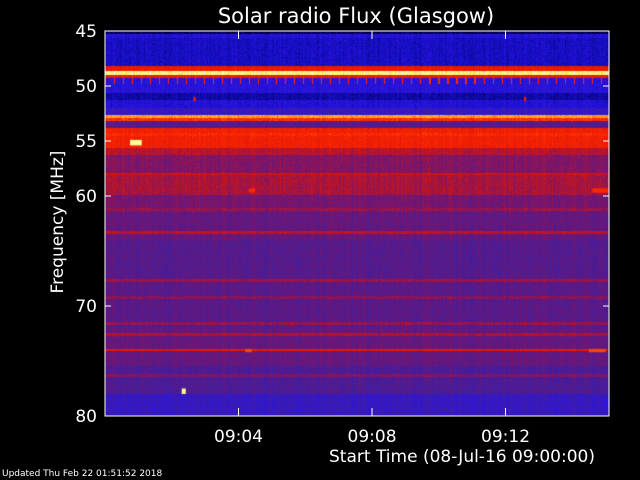  I want to click on y-tick-label: 70, so click(86, 307).